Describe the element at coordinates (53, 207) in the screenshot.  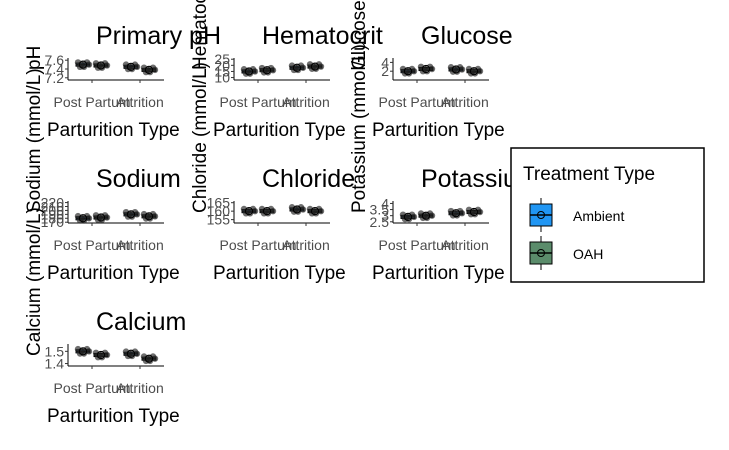
I see `y-tick-label: 210` at that location.